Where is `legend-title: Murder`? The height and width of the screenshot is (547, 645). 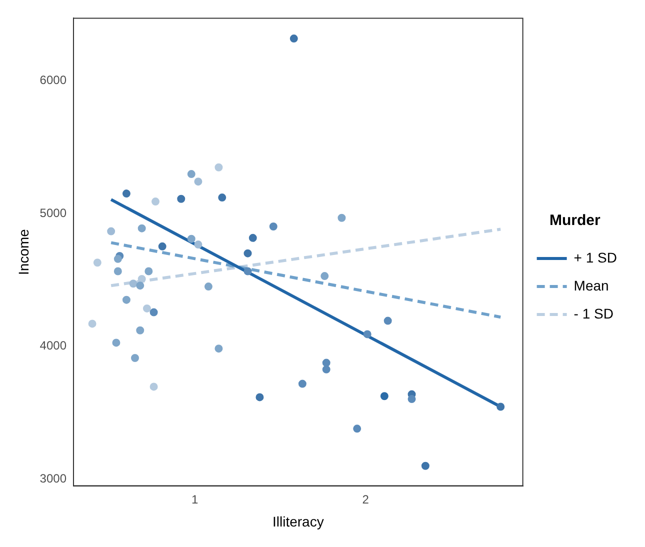 legend-title: Murder is located at coordinates (574, 221).